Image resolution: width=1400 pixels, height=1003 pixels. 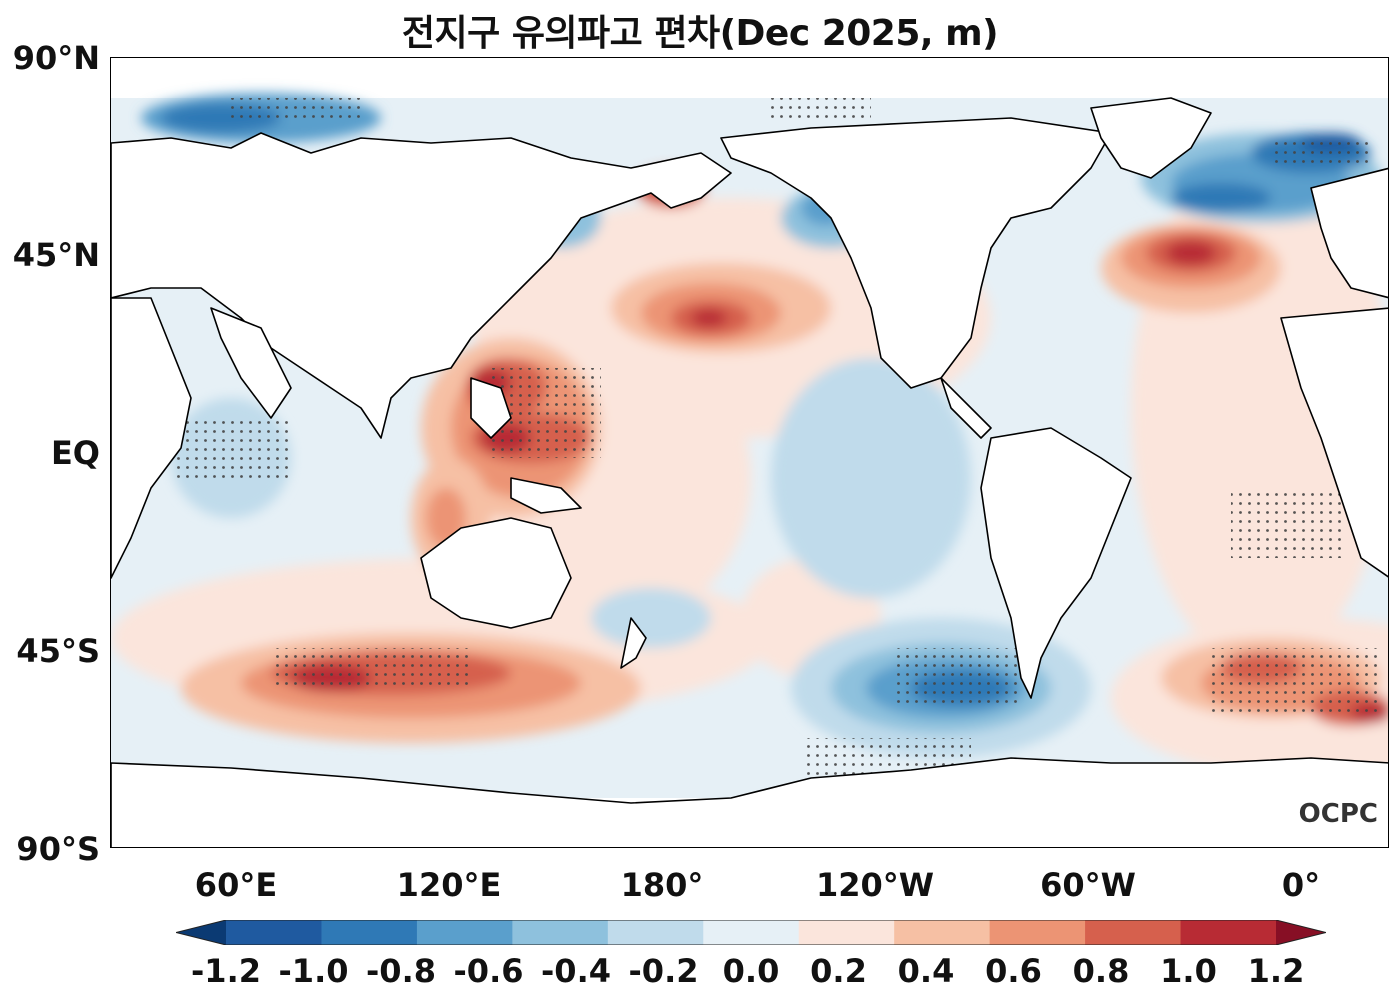 What do you see at coordinates (875, 885) in the screenshot?
I see `lon-label-120w: 120°W` at bounding box center [875, 885].